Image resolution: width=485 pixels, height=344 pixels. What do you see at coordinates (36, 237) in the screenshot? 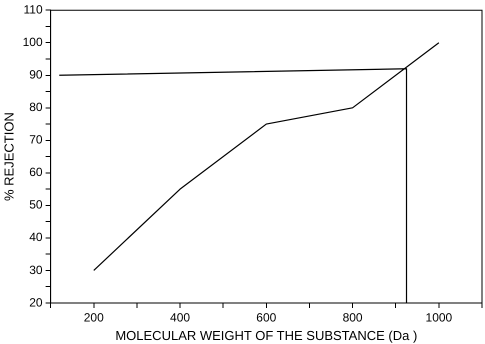
I see `y-tick-label: 40` at bounding box center [36, 237].